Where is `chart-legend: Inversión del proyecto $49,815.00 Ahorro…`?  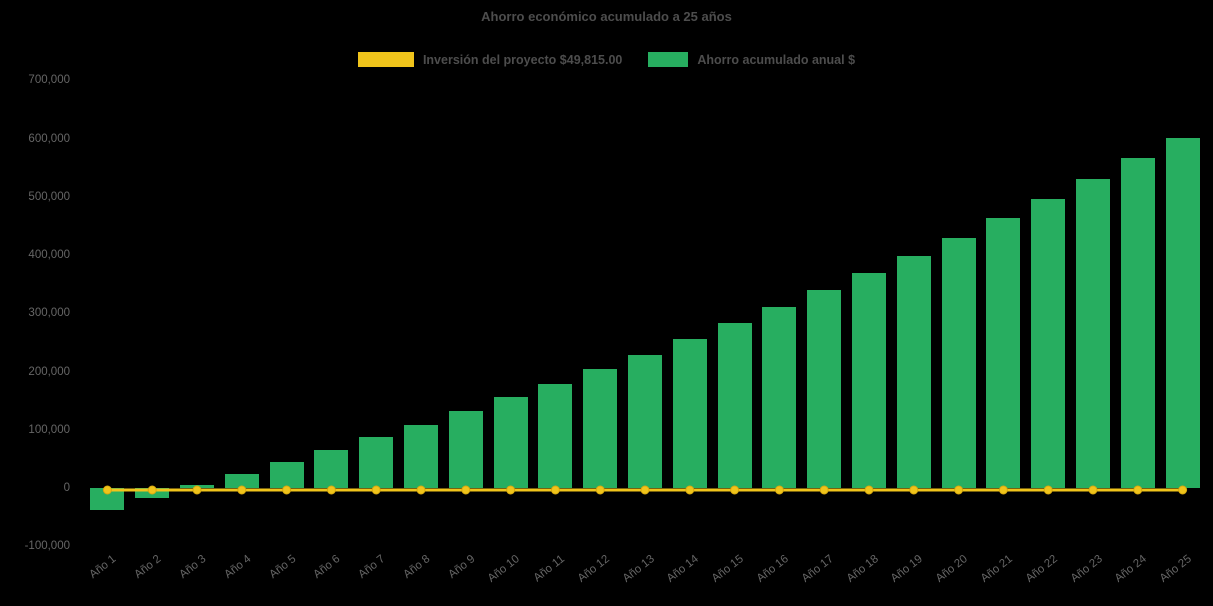
chart-legend: Inversión del proyecto $49,815.00 Ahorro… is located at coordinates (606, 59).